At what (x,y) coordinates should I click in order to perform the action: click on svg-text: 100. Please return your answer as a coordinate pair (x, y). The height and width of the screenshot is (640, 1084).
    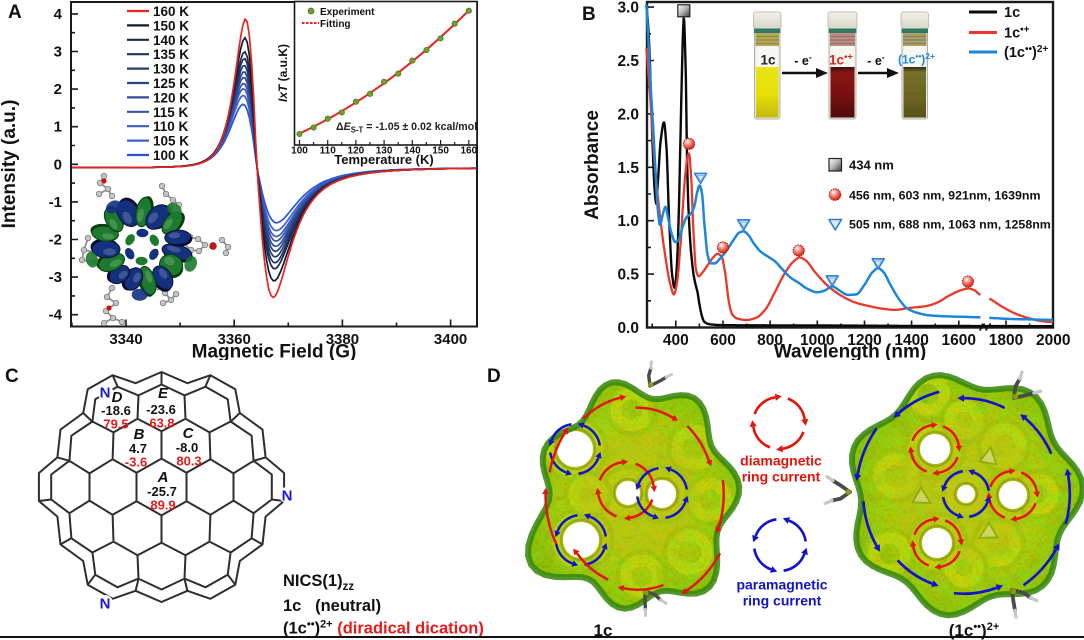
    Looking at the image, I should click on (299, 151).